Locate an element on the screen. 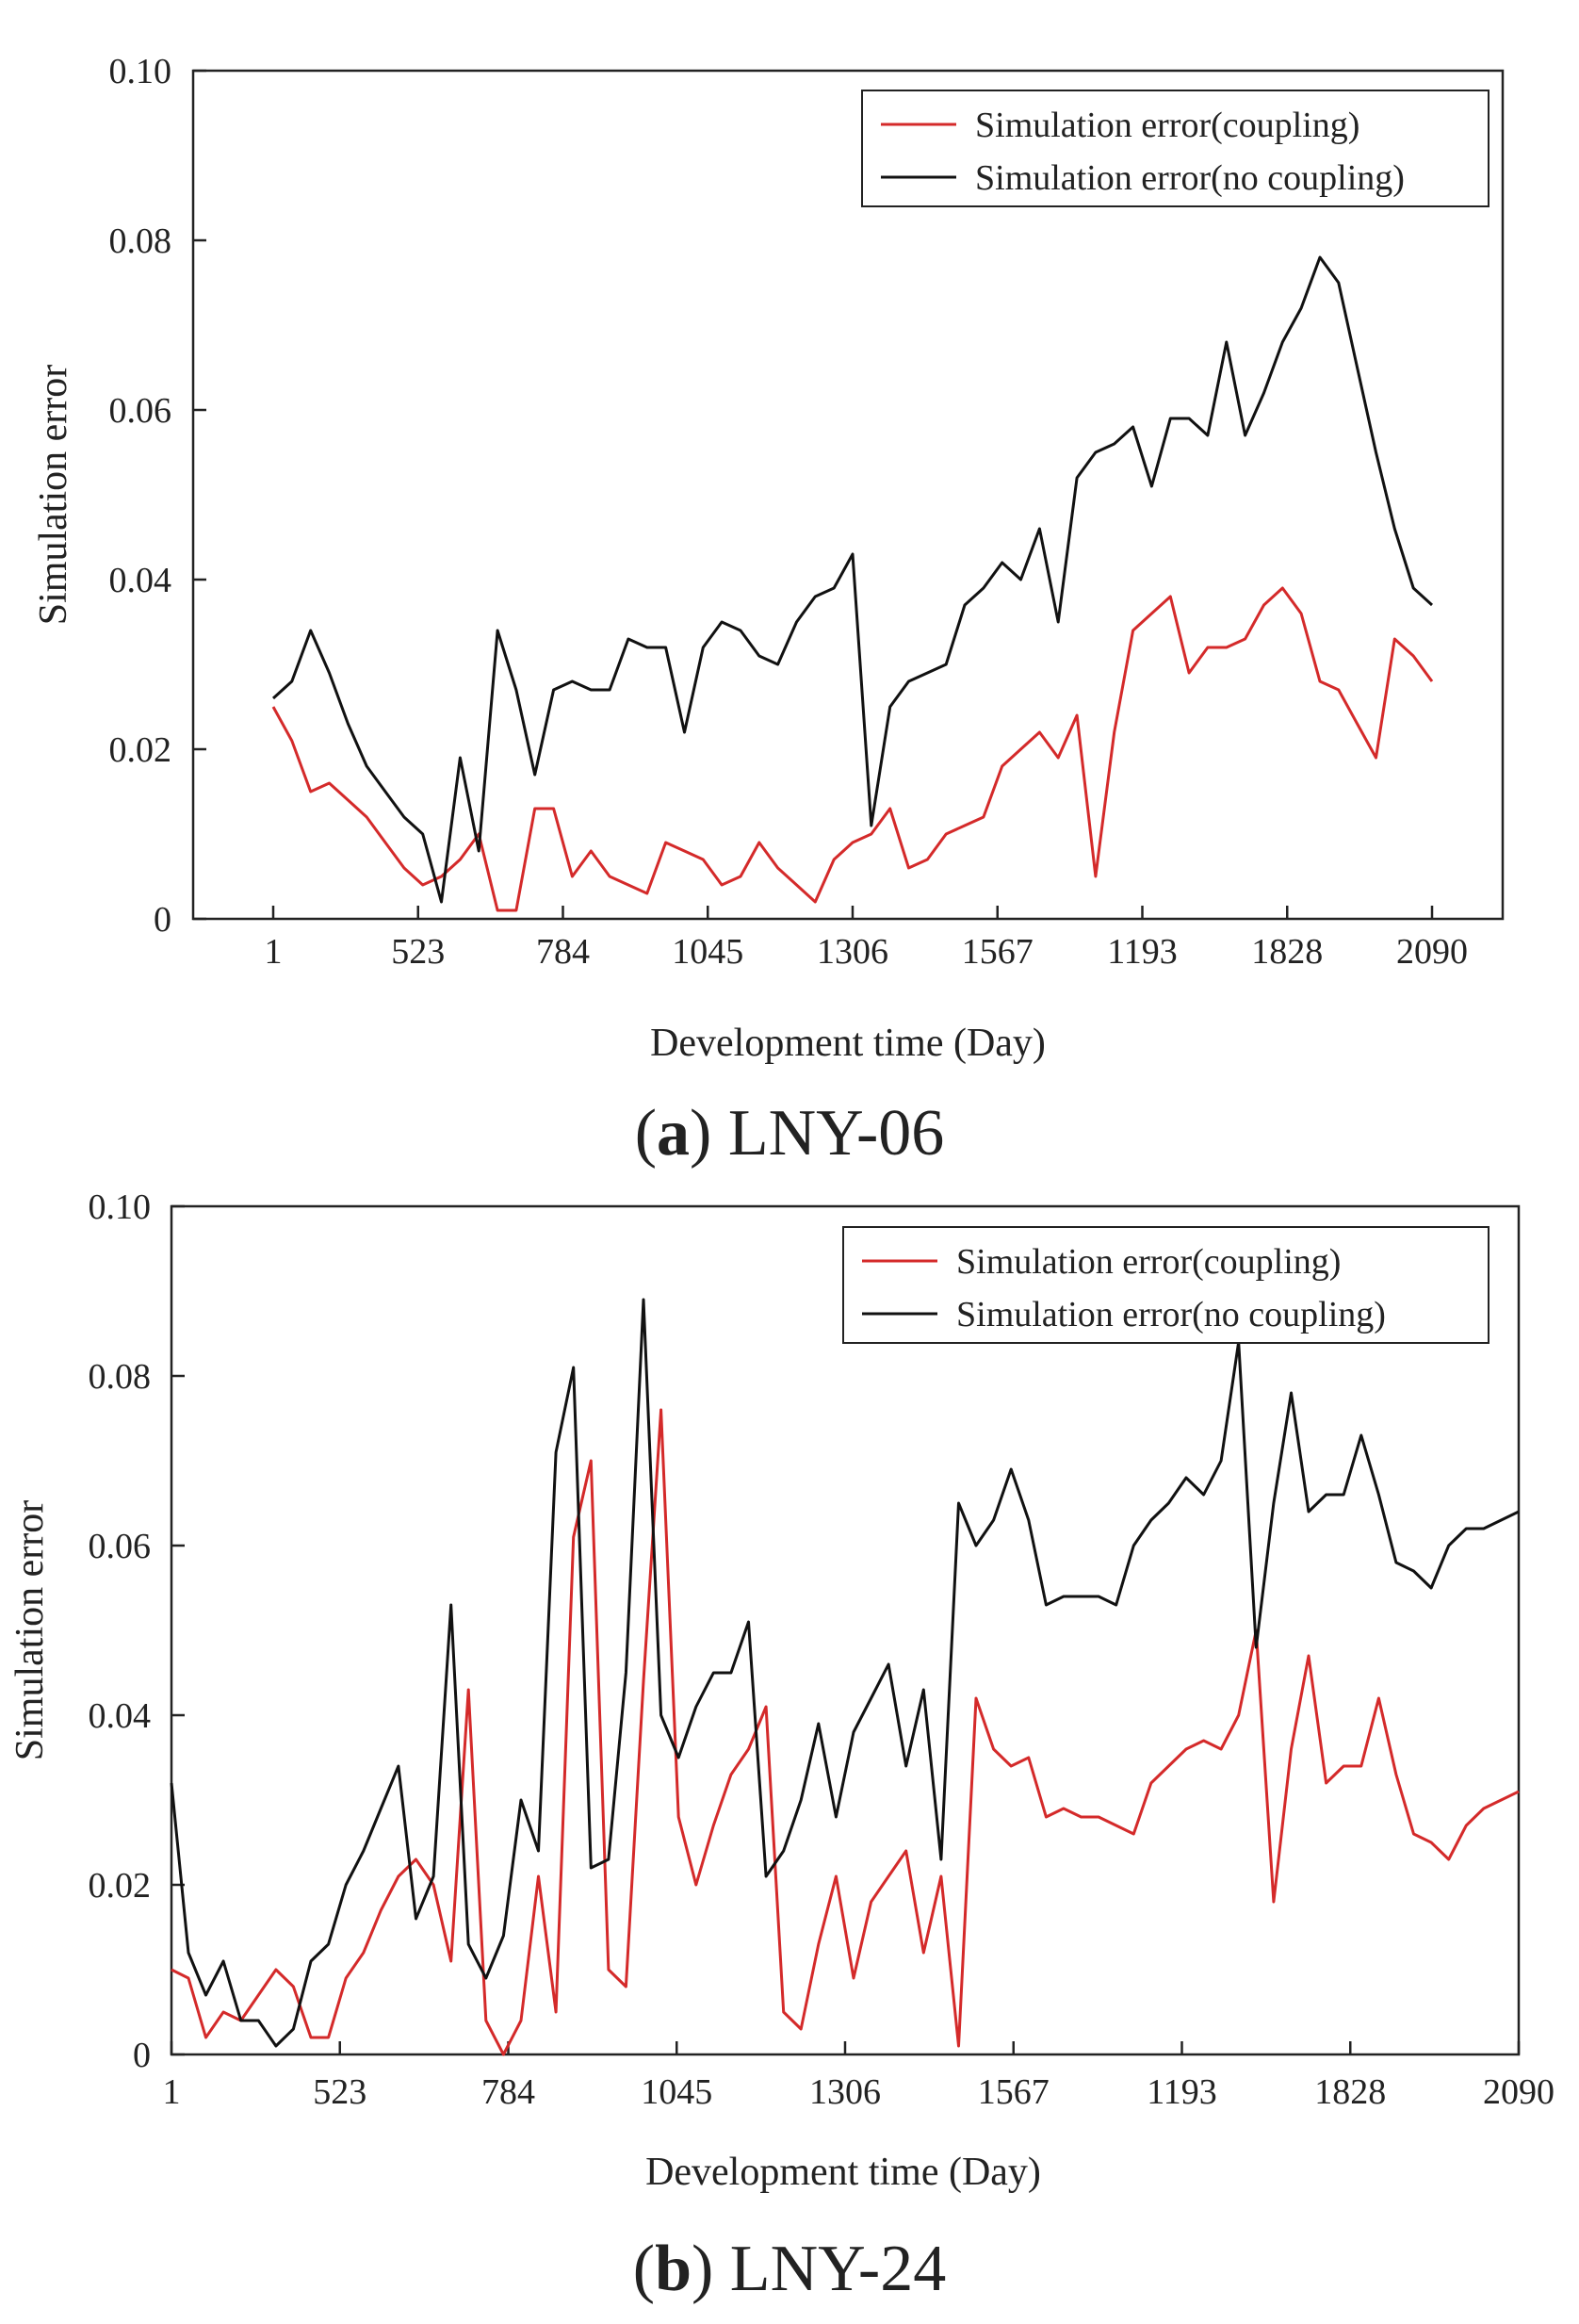 The width and height of the screenshot is (1579, 2324). caption-letter: a is located at coordinates (674, 1133).